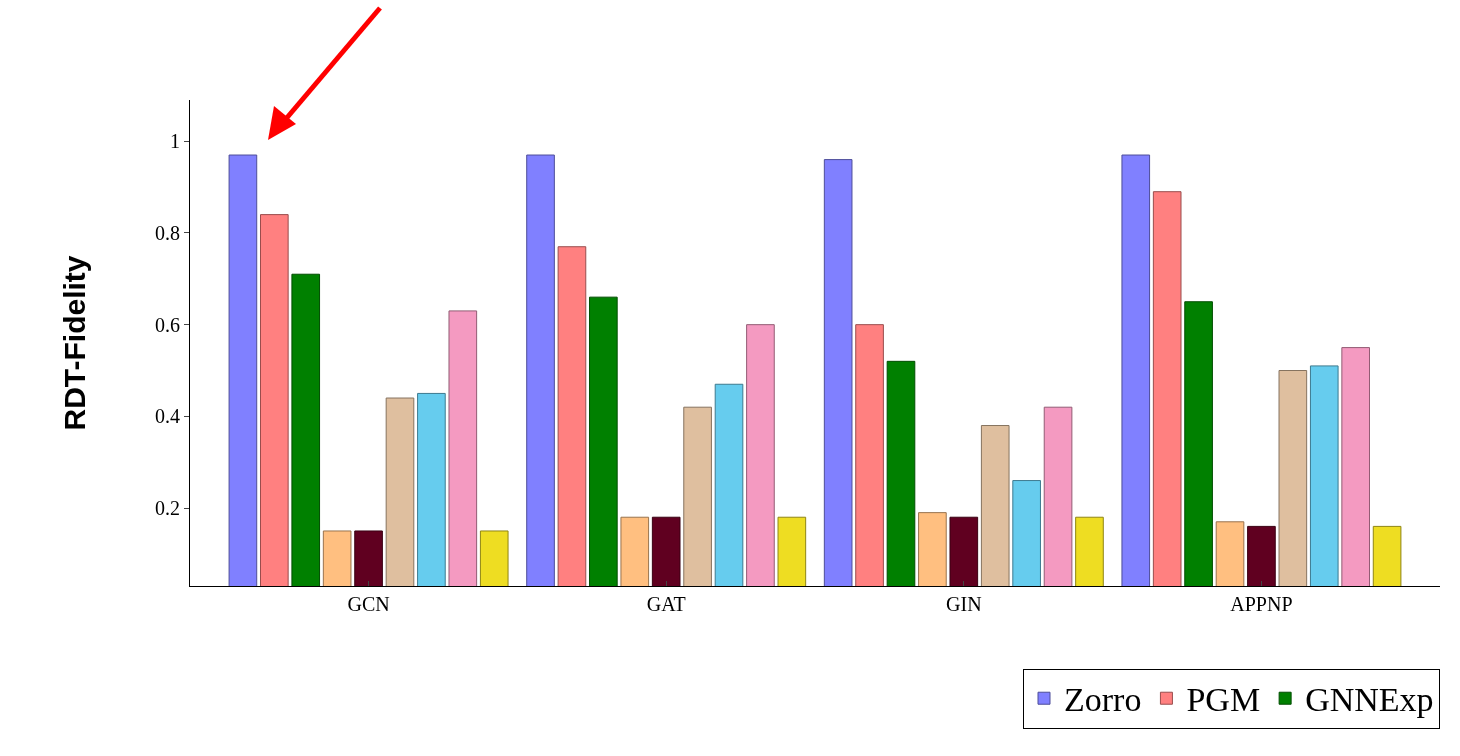  I want to click on y-tick-label: 0.6, so click(167, 324).